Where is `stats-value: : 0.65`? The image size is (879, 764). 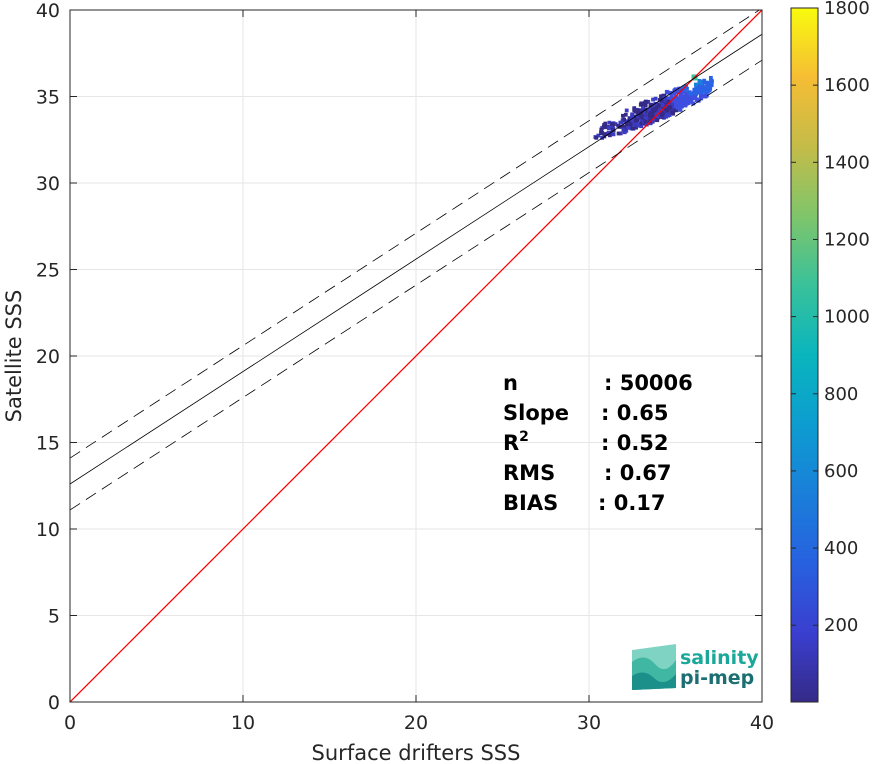 stats-value: : 0.65 is located at coordinates (635, 413).